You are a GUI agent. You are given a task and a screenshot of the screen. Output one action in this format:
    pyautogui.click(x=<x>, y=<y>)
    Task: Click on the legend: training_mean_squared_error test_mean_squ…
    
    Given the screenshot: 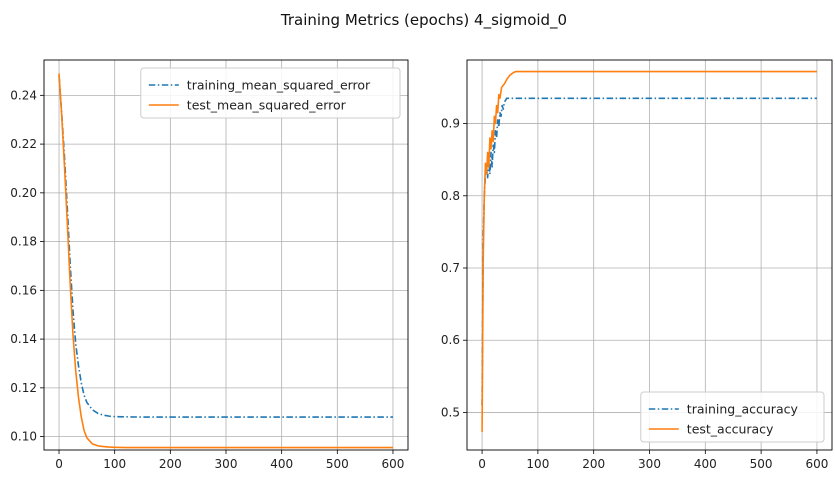 What is the action you would take?
    pyautogui.click(x=270, y=93)
    